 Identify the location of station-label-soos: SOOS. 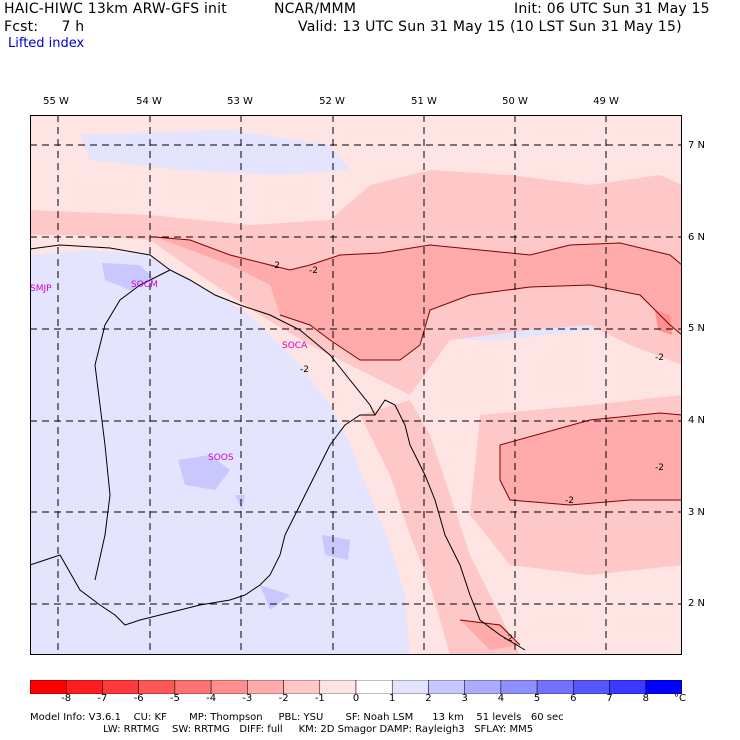
(221, 458).